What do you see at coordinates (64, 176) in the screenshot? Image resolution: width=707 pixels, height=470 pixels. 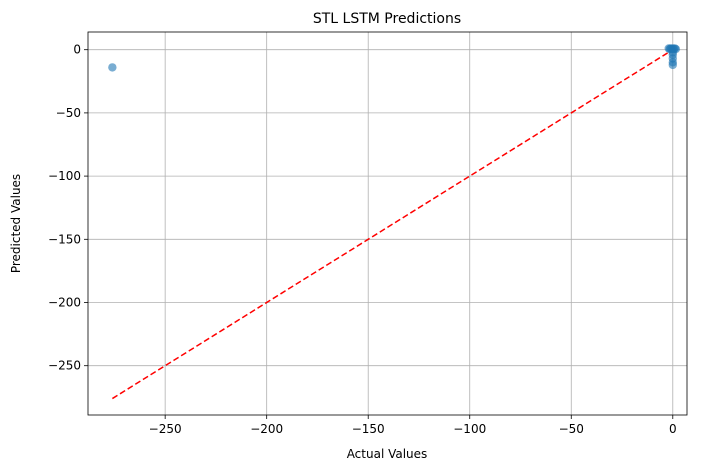 I see `y-tick-label: −100` at bounding box center [64, 176].